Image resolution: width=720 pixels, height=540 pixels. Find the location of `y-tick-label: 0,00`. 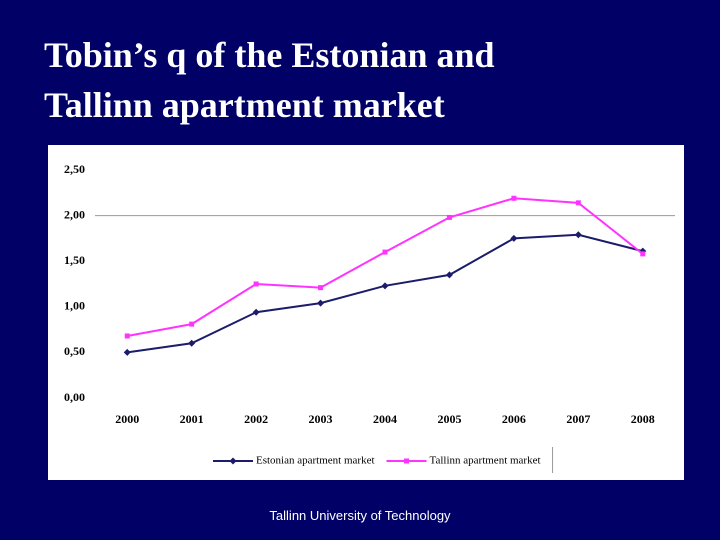

y-tick-label: 0,00 is located at coordinates (74, 397).